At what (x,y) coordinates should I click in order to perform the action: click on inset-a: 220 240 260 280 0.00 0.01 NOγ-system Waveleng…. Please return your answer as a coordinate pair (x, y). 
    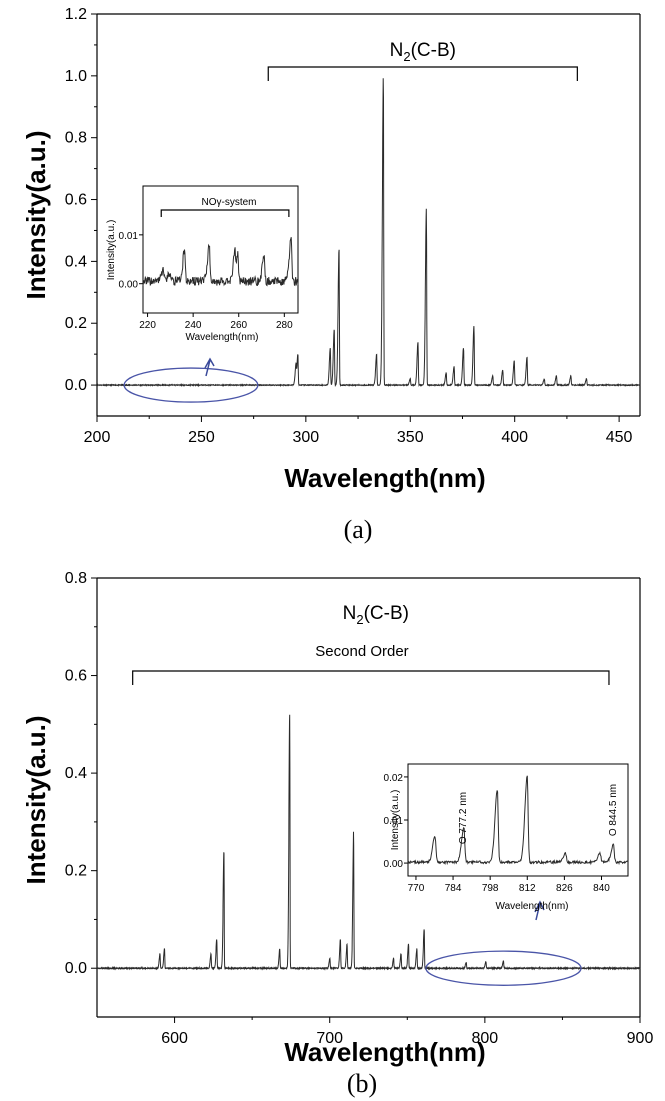
    Looking at the image, I should click on (202, 264).